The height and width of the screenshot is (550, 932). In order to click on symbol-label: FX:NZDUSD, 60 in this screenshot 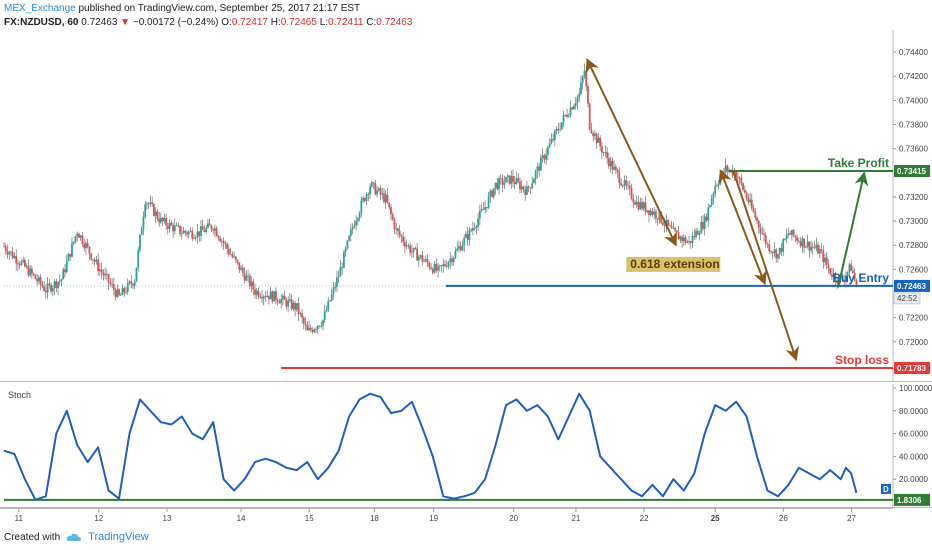, I will do `click(41, 22)`.